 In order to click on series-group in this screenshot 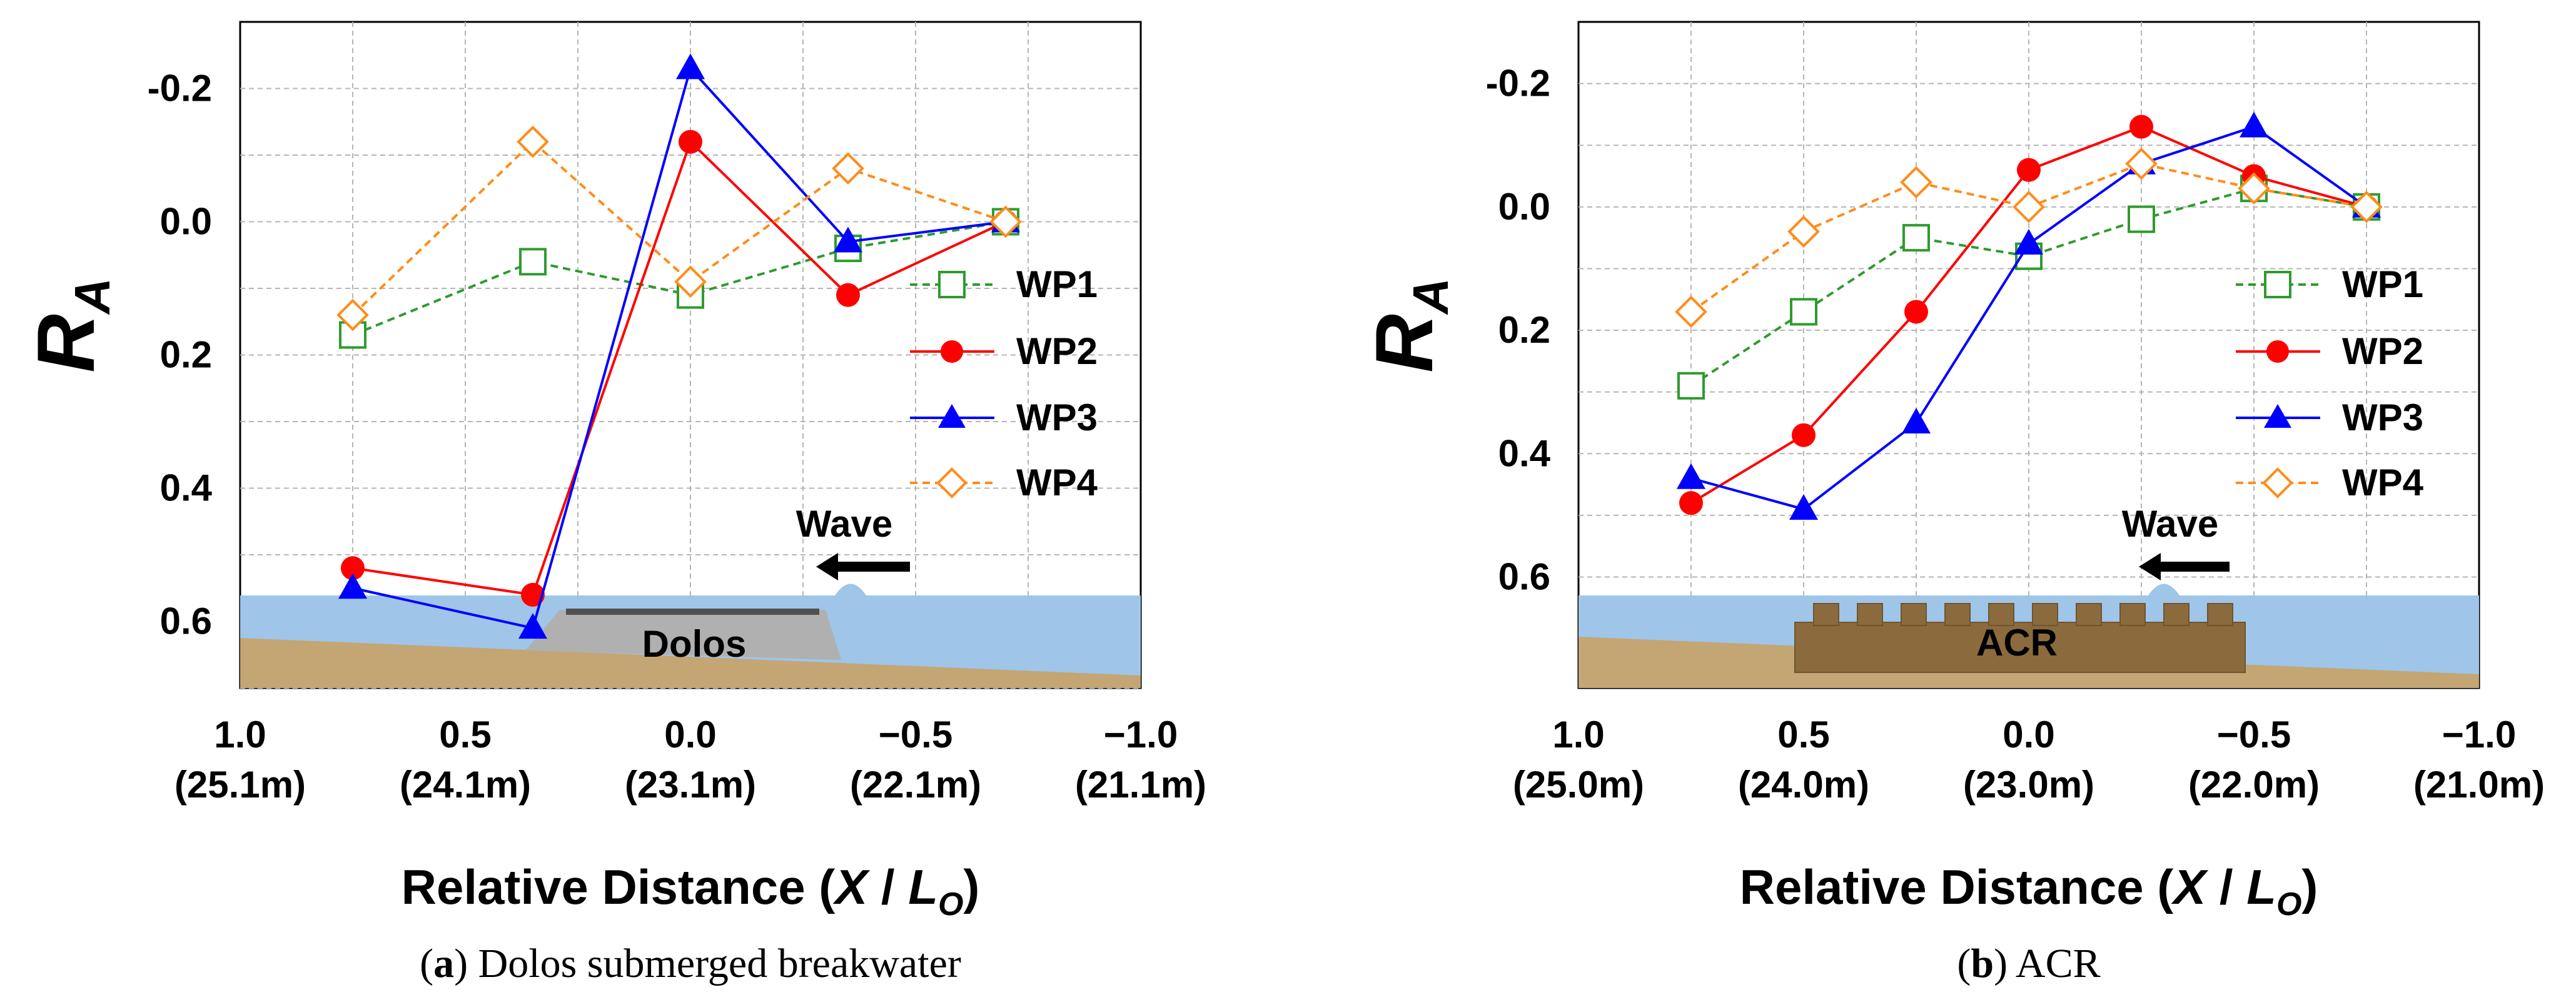, I will do `click(2029, 315)`.